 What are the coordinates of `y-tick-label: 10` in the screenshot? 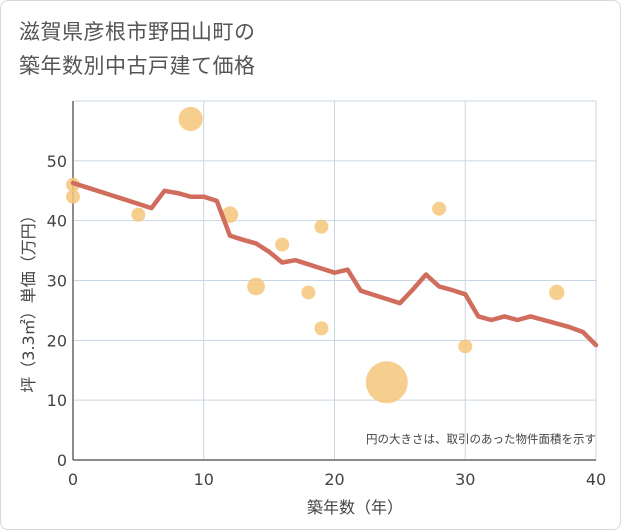 It's located at (57, 400).